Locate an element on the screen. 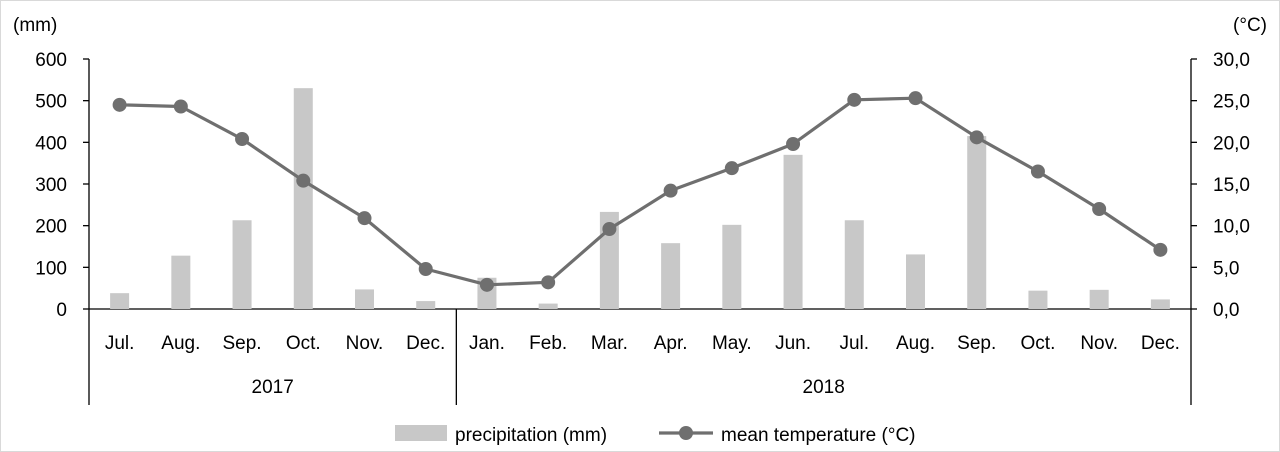 The image size is (1280, 452). year-label: 2017 is located at coordinates (273, 387).